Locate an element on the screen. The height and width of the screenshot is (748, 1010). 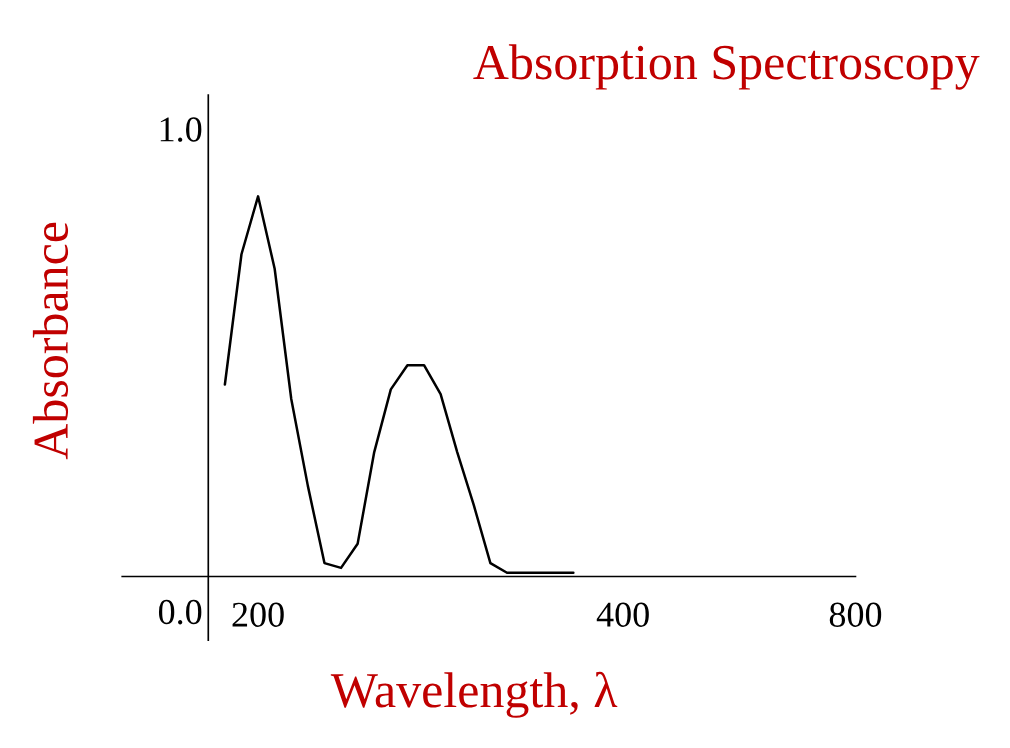
x-axis-title: Wavelength, λ is located at coordinates (474, 694).